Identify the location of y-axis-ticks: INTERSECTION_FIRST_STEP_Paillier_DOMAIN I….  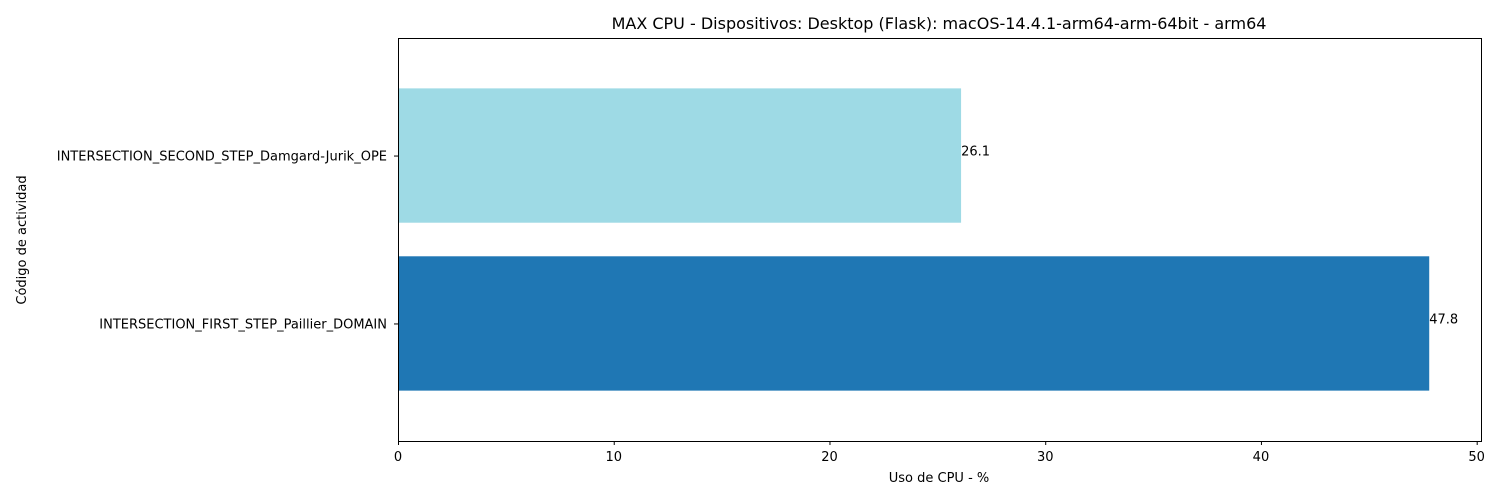
(227, 241).